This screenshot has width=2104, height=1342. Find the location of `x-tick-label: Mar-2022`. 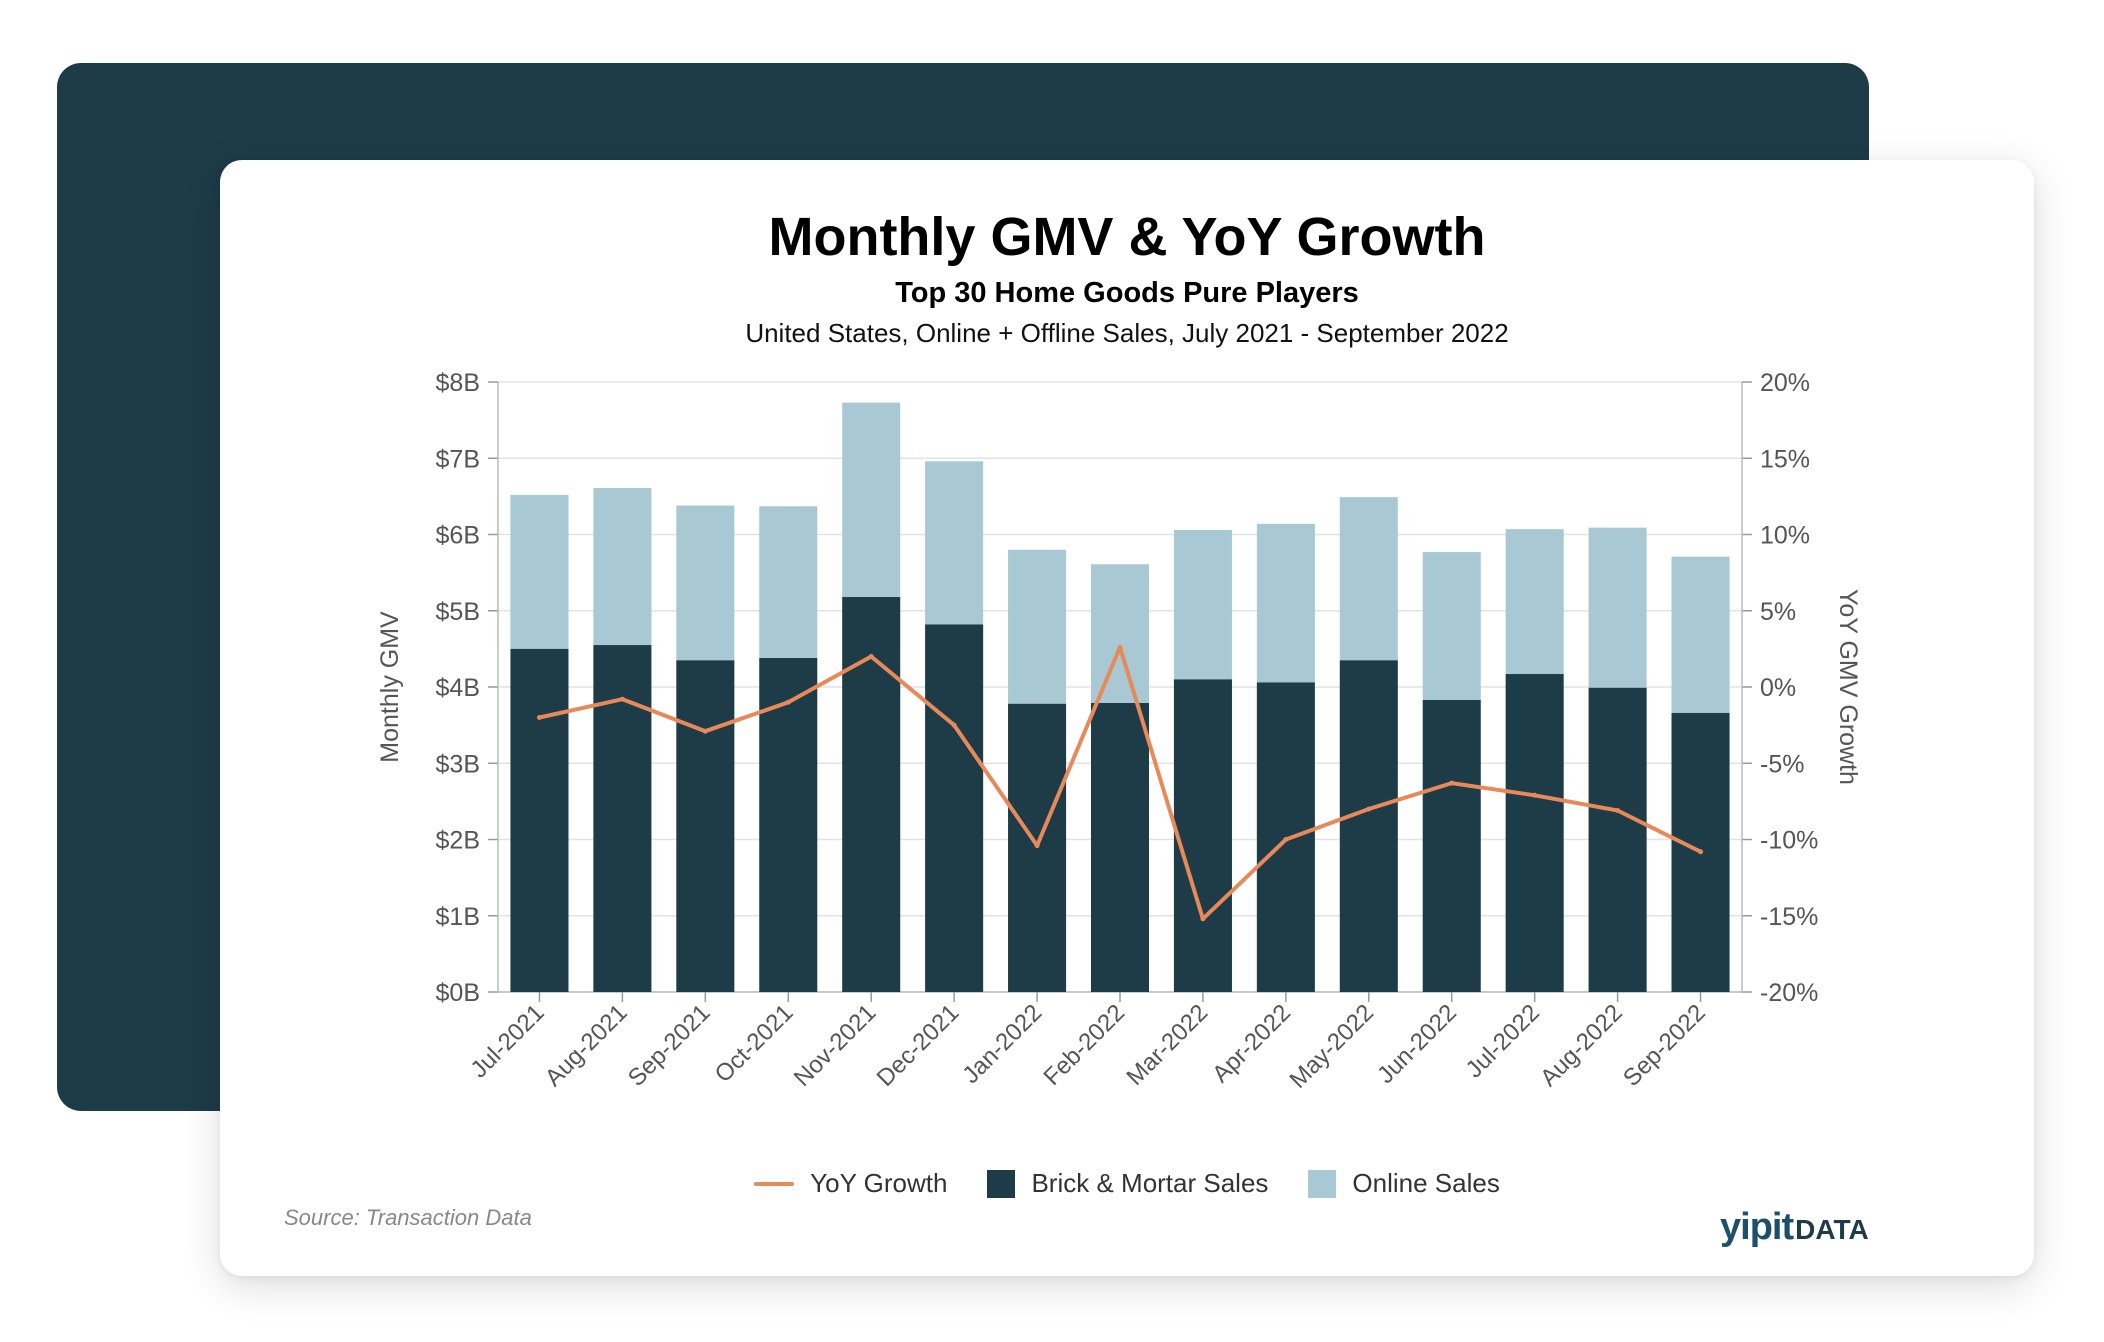

x-tick-label: Mar-2022 is located at coordinates (1167, 1045).